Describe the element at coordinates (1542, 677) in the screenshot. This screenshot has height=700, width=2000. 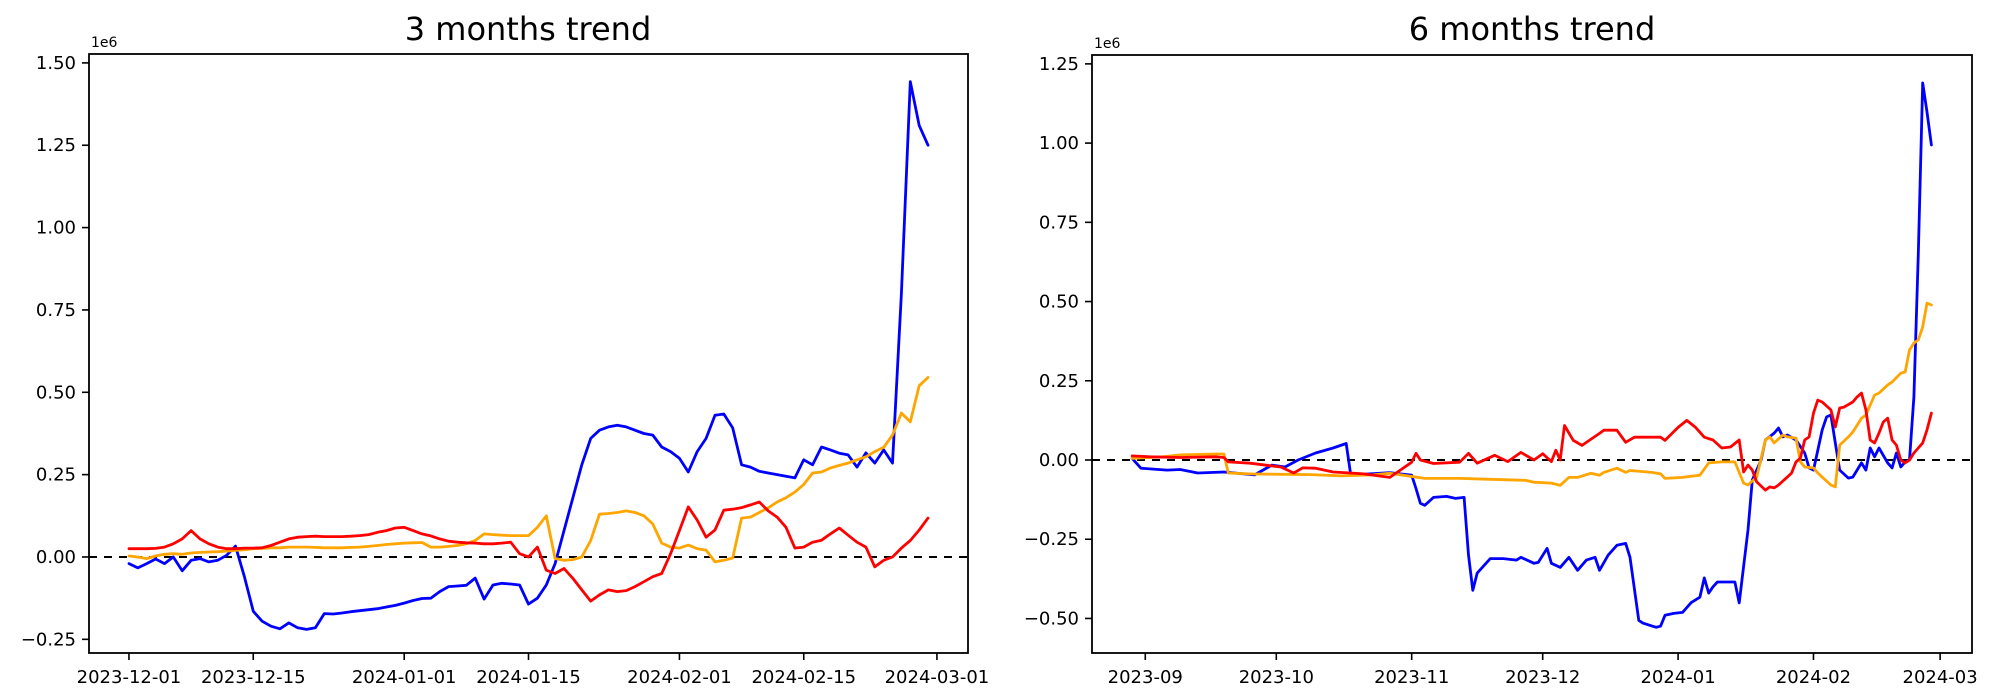
I see `x-tick-label: 2023-12` at that location.